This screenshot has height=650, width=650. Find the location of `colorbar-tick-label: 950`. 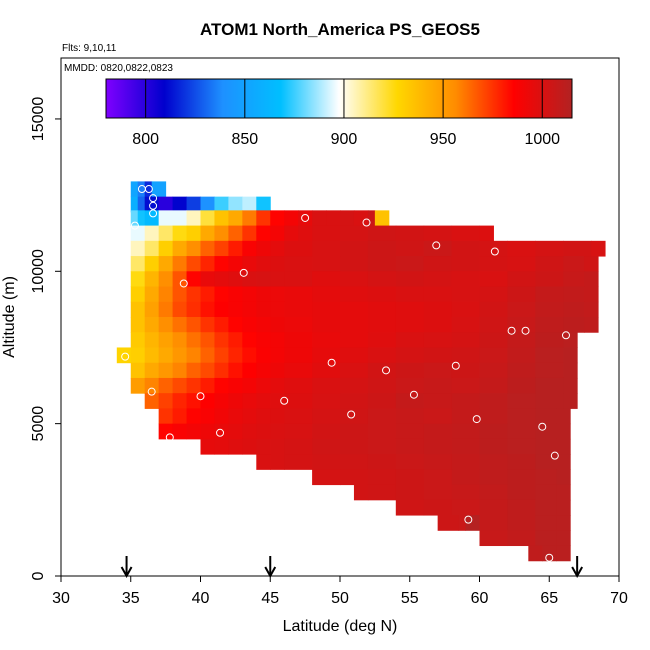

colorbar-tick-label: 950 is located at coordinates (443, 139).